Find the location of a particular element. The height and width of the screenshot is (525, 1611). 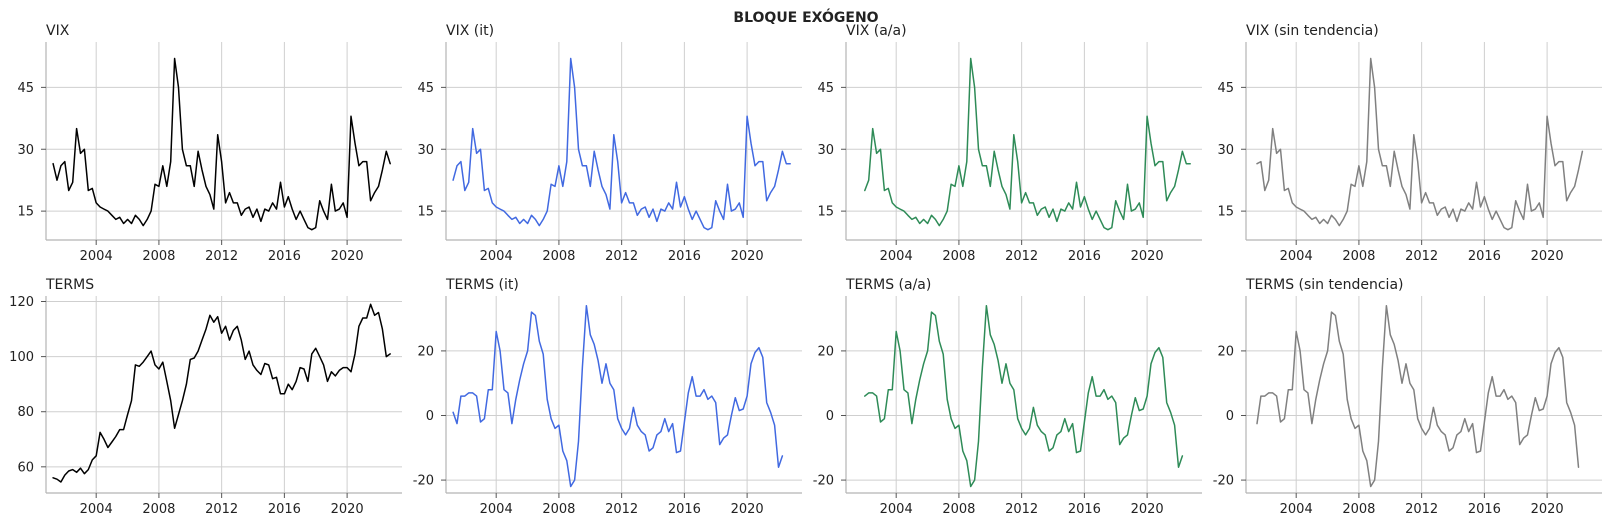

panel-title: VIX is located at coordinates (58, 31).